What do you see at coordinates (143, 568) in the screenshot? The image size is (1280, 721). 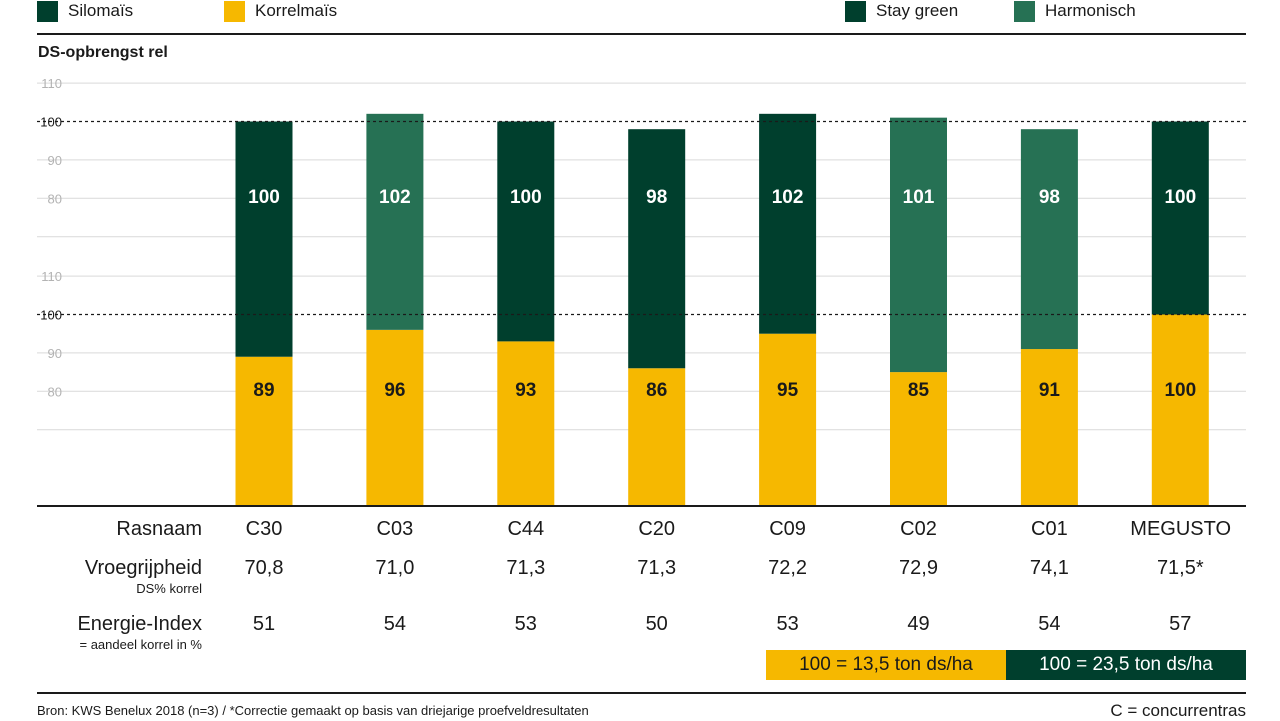 I see `vroegrijpheid-label: Vroegrijpheid` at bounding box center [143, 568].